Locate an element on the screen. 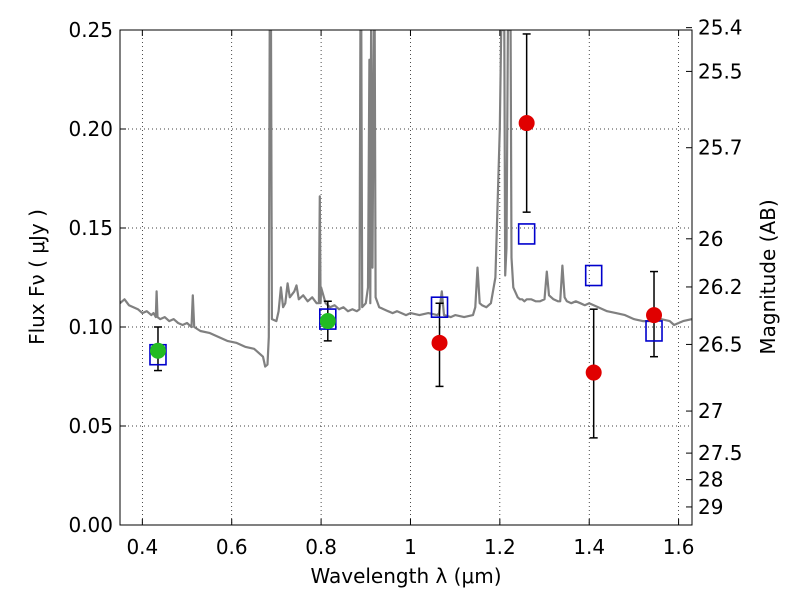 The image size is (800, 600). x-tick-label: 1.4 is located at coordinates (589, 547).